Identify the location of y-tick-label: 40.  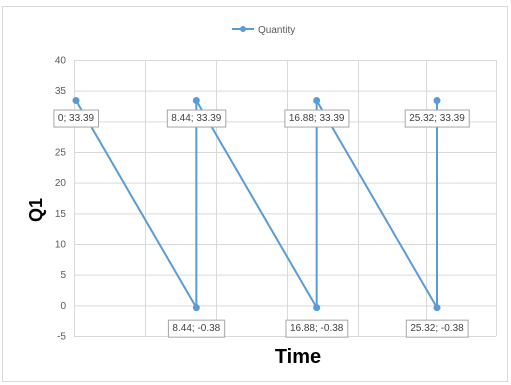
(61, 61).